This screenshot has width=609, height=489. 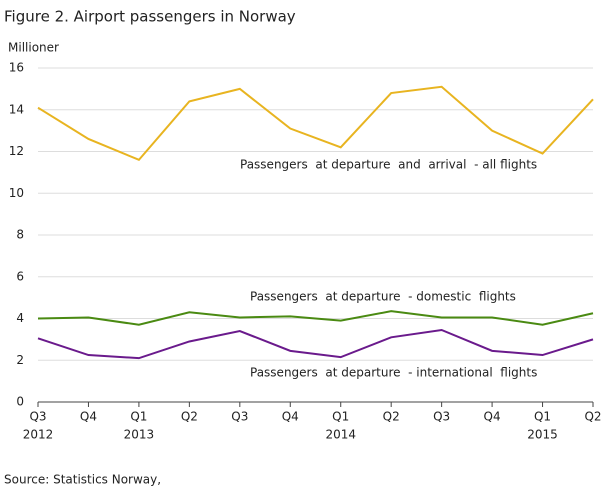 I want to click on x-year-label: 2014, so click(x=340, y=435).